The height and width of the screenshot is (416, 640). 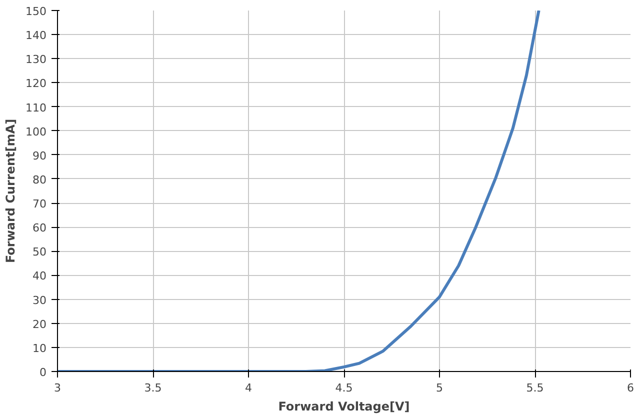 What do you see at coordinates (11, 191) in the screenshot?
I see `y-axis-title: Forward Current[mA]` at bounding box center [11, 191].